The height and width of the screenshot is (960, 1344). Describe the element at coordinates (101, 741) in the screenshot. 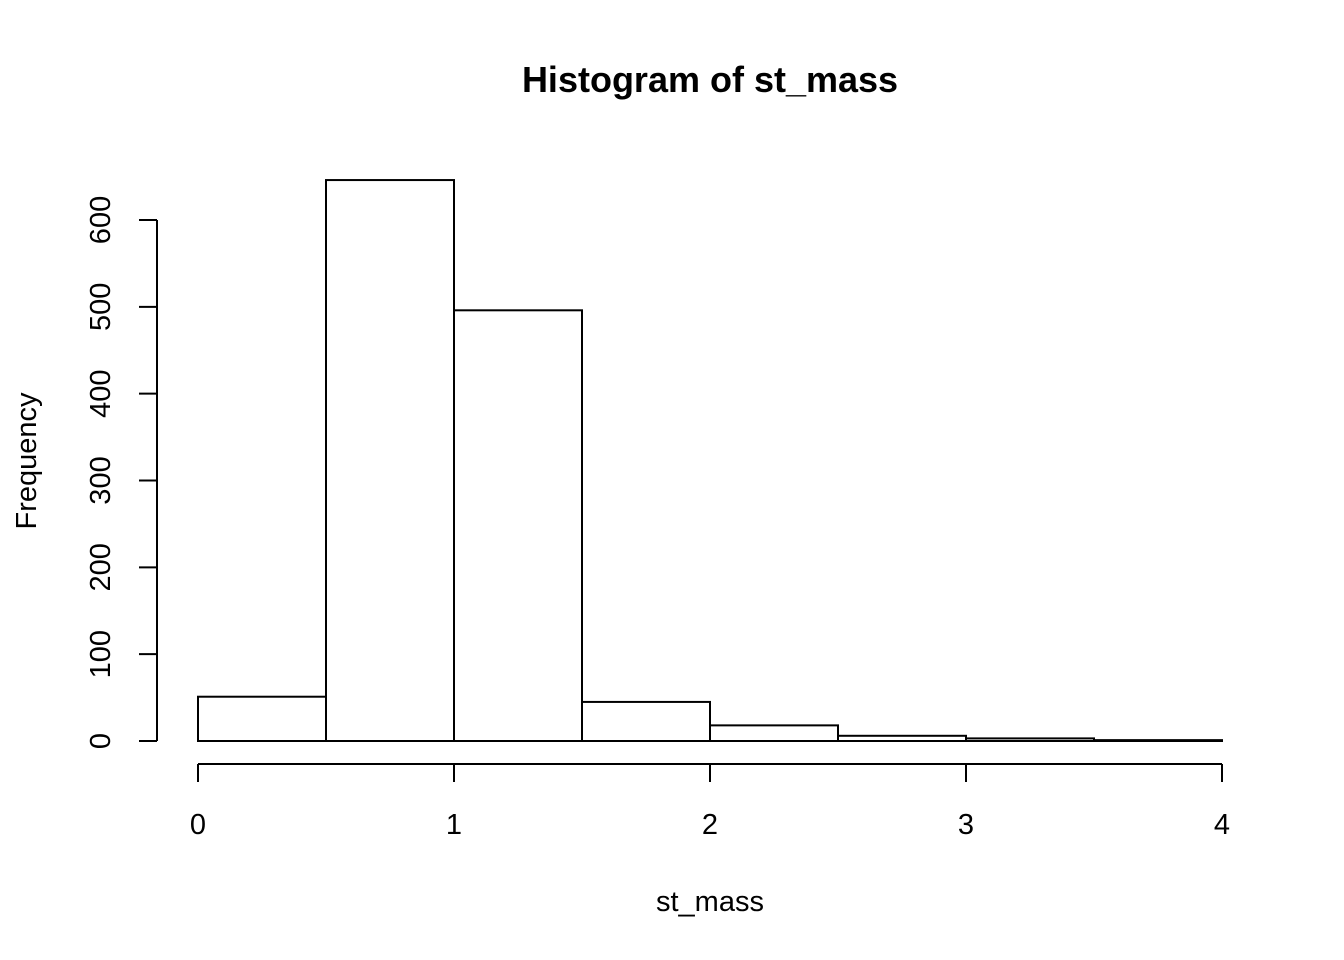

I see `y-tick-label: 0` at that location.